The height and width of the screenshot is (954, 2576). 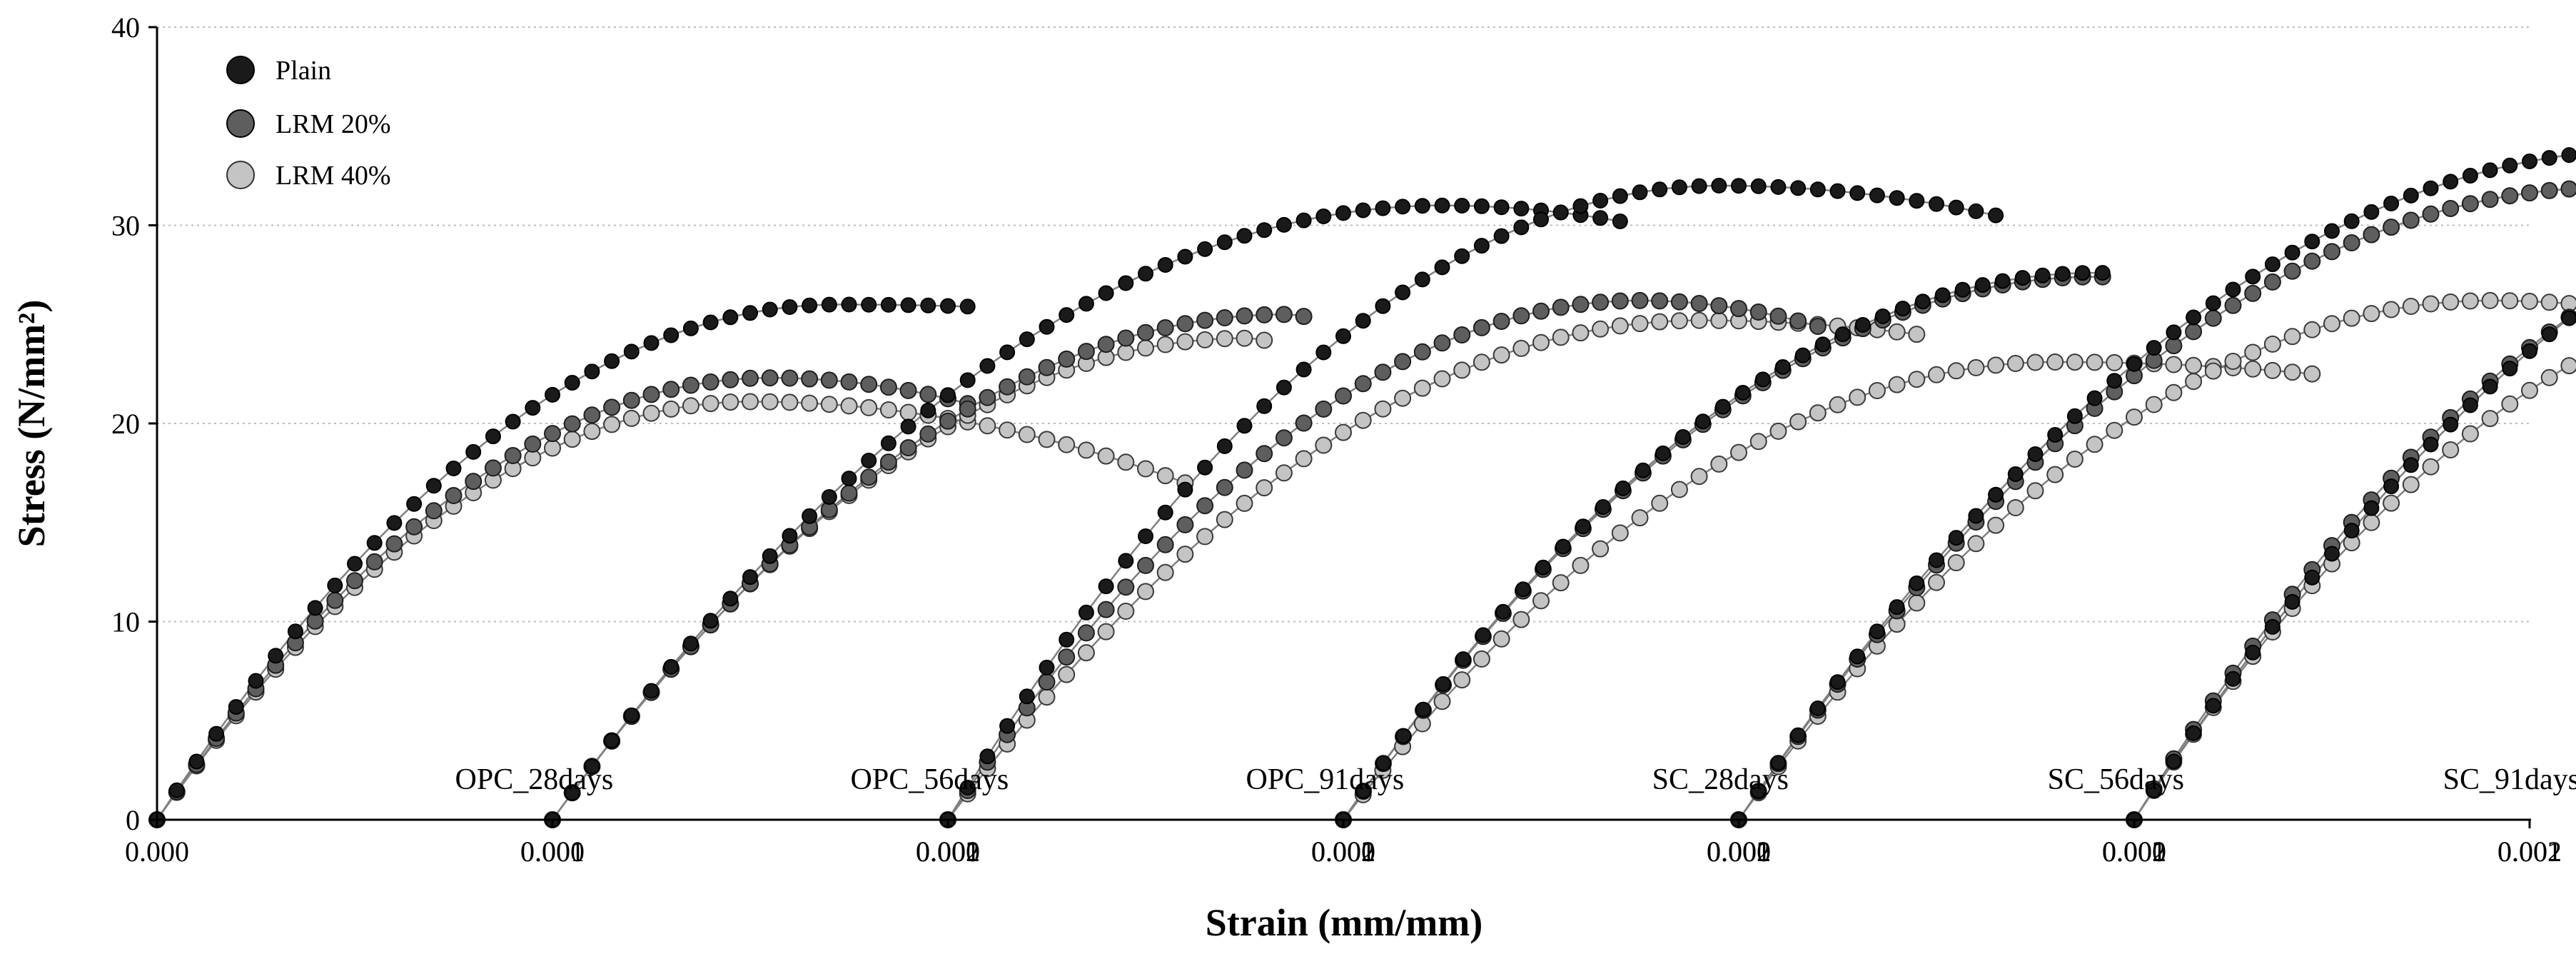 What do you see at coordinates (240, 70) in the screenshot?
I see `legend-marker-plain` at bounding box center [240, 70].